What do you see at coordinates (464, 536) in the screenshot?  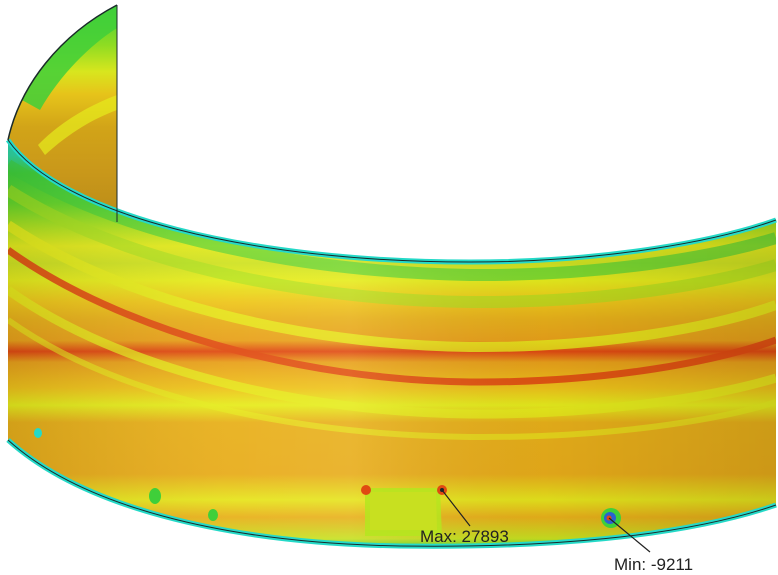 I see `max-value-label: Max: 27893` at bounding box center [464, 536].